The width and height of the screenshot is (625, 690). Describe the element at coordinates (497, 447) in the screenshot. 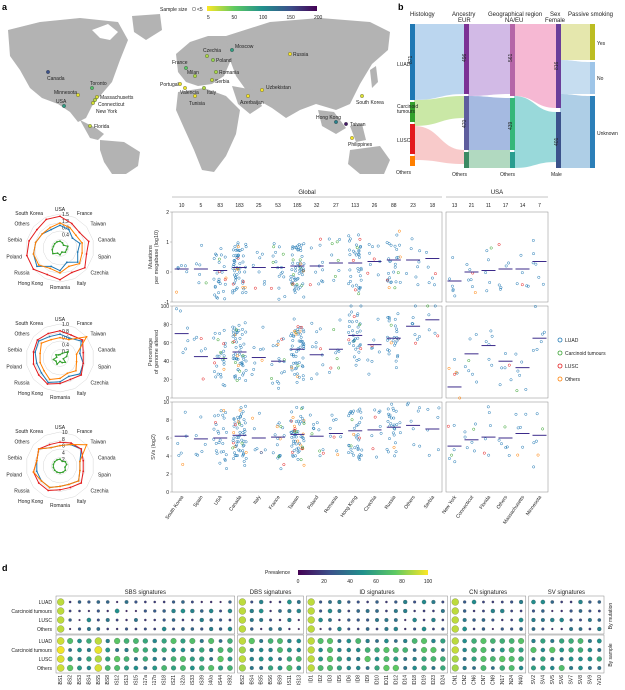

I see `strip-frame` at that location.